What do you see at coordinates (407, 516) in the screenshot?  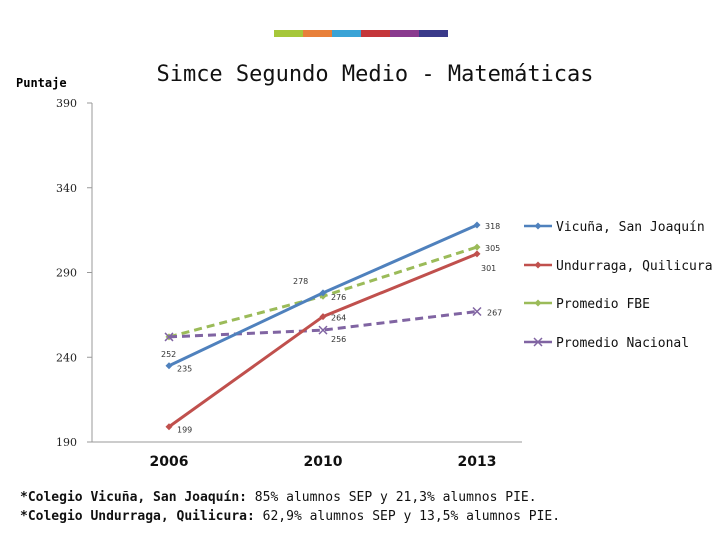 I see `footnote-text: 62,9% alumnos SEP y 13,5% alumnos PIE.` at bounding box center [407, 516].